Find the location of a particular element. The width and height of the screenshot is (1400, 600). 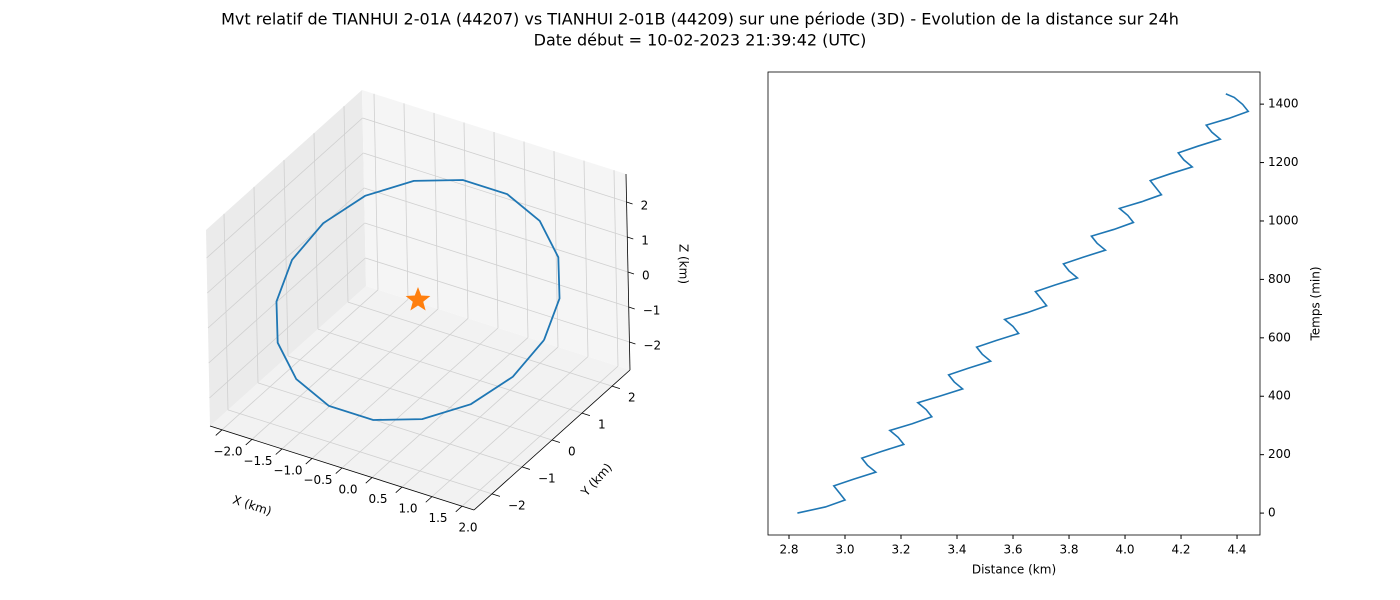

star-marker is located at coordinates (418, 299).